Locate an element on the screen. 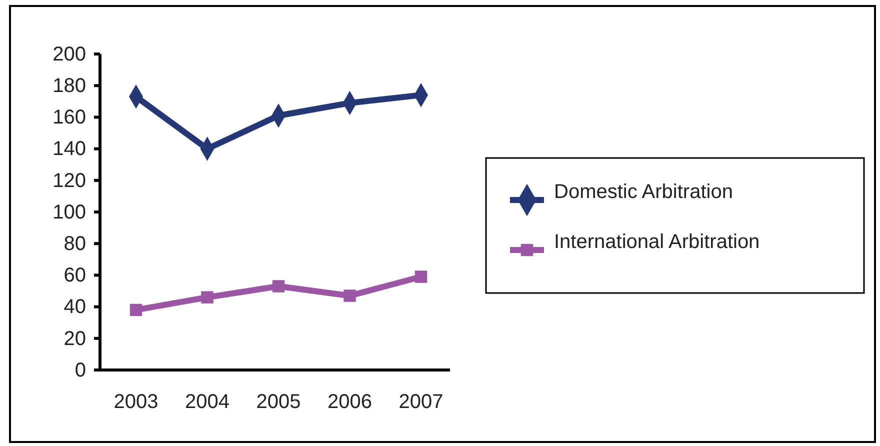 The image size is (880, 446). y-tick-label: 140 is located at coordinates (69, 149).